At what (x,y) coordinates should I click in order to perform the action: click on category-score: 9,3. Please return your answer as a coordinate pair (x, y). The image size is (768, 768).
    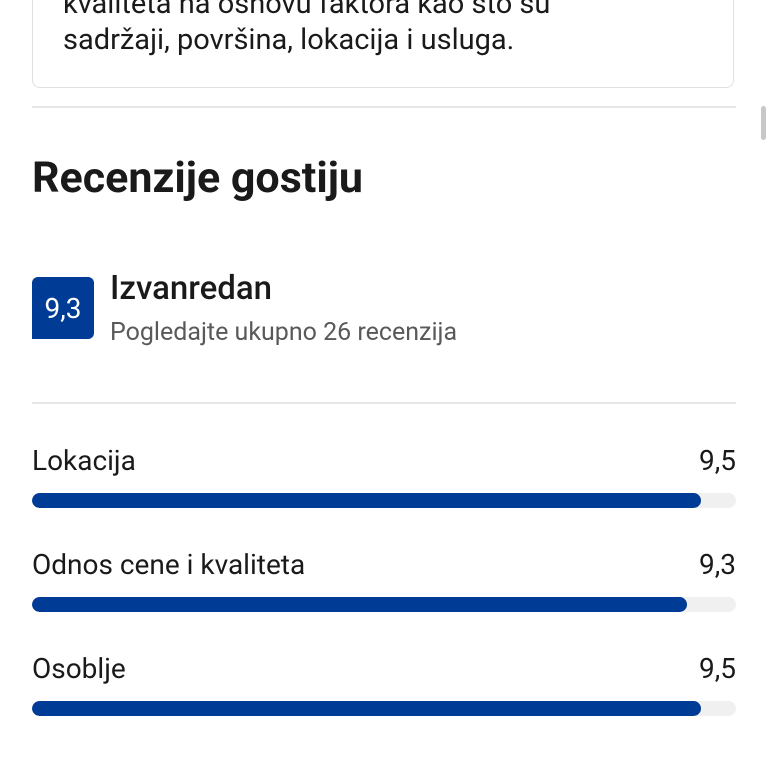
    Looking at the image, I should click on (717, 564).